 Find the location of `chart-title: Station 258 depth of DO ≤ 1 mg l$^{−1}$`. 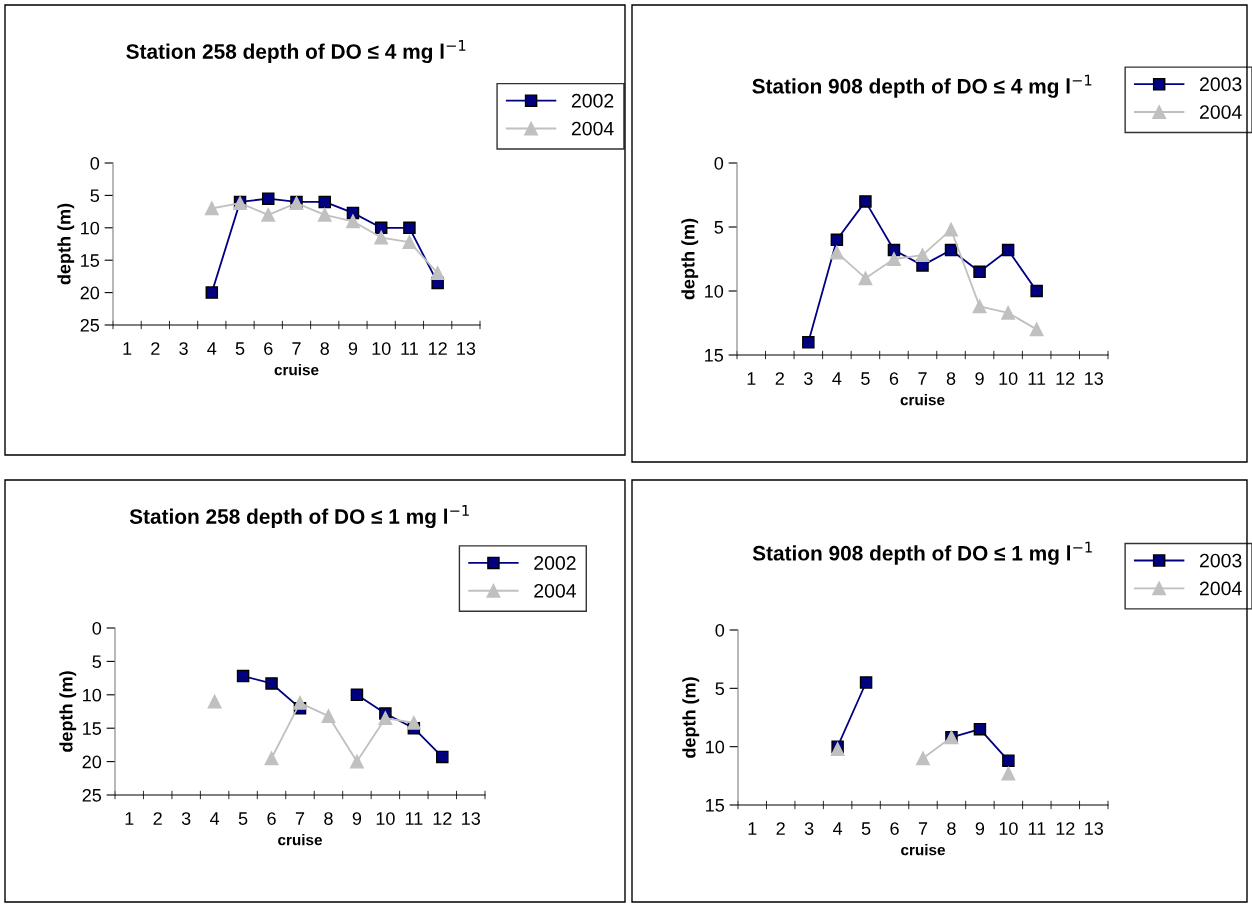

chart-title: Station 258 depth of DO ≤ 1 mg l$^{−1}$ is located at coordinates (299, 517).